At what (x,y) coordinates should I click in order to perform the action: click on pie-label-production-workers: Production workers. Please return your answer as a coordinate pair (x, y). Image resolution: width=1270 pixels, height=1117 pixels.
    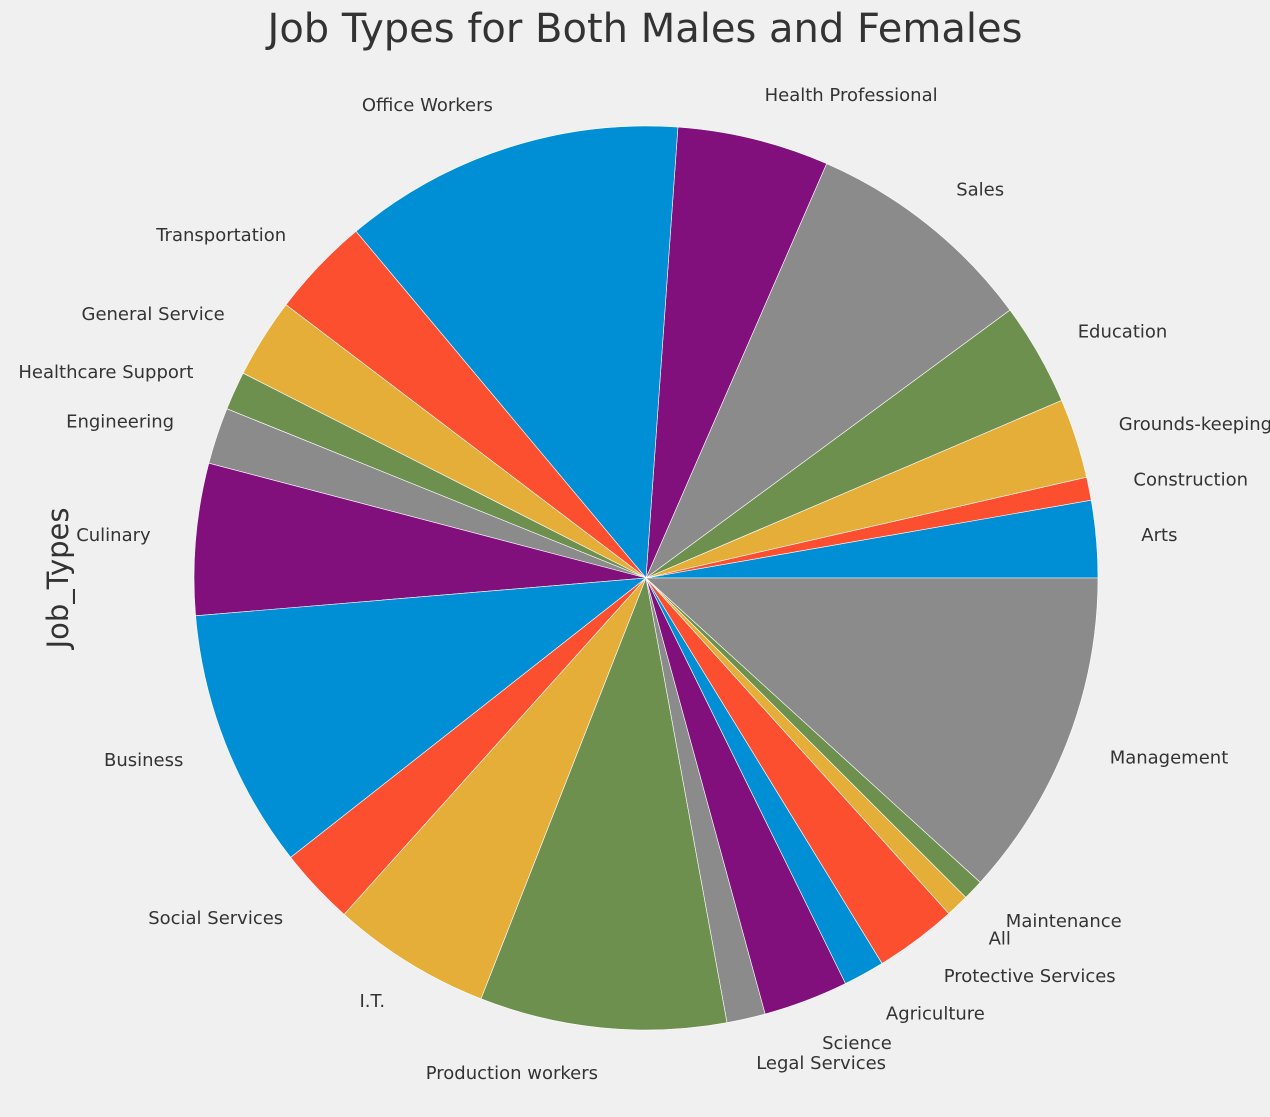
    Looking at the image, I should click on (512, 1073).